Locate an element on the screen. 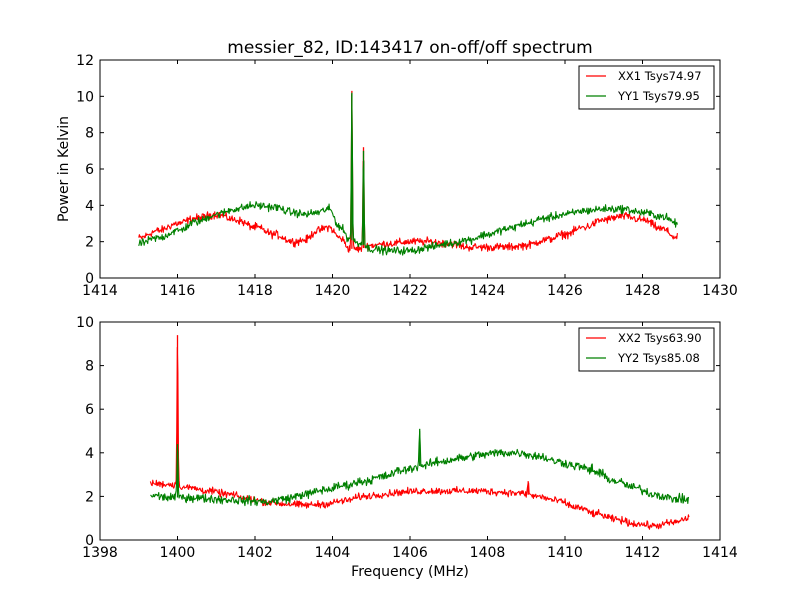  top-y-axis-label: Power in Kelvin is located at coordinates (64, 169).